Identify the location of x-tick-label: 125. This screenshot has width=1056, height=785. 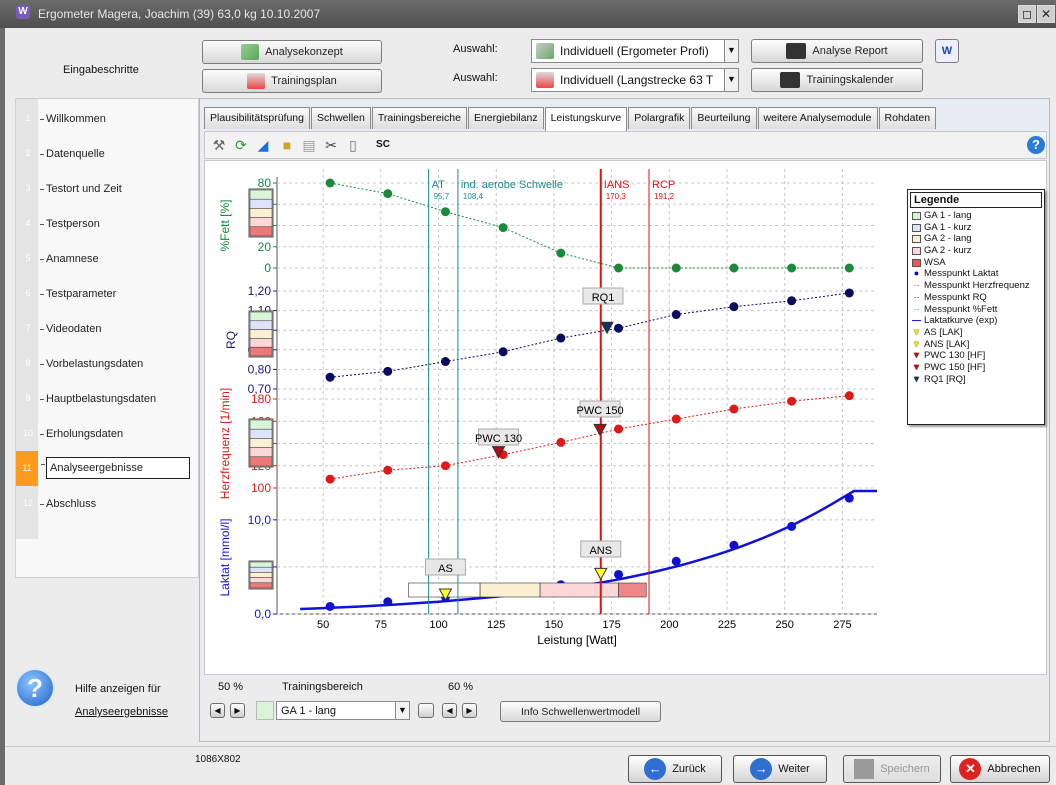
(496, 625).